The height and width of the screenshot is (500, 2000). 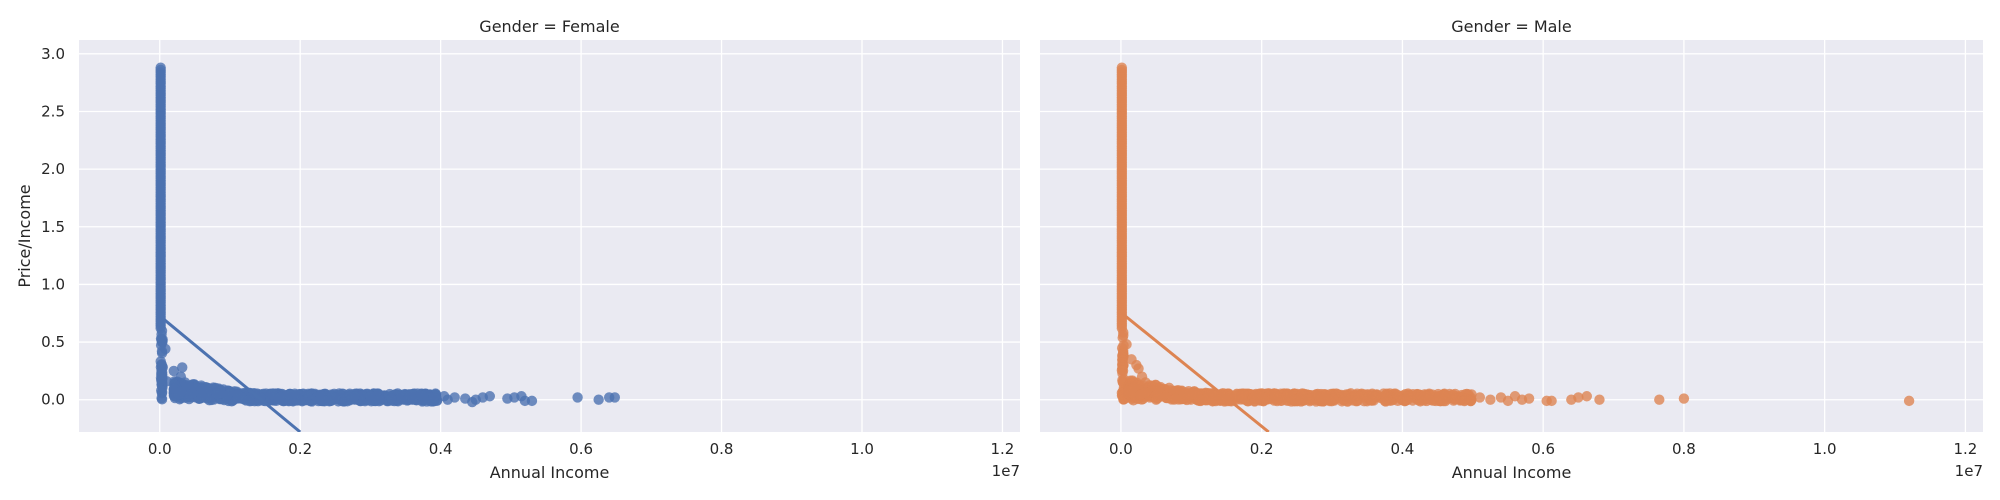 I want to click on regression-line, so click(x=1195, y=372).